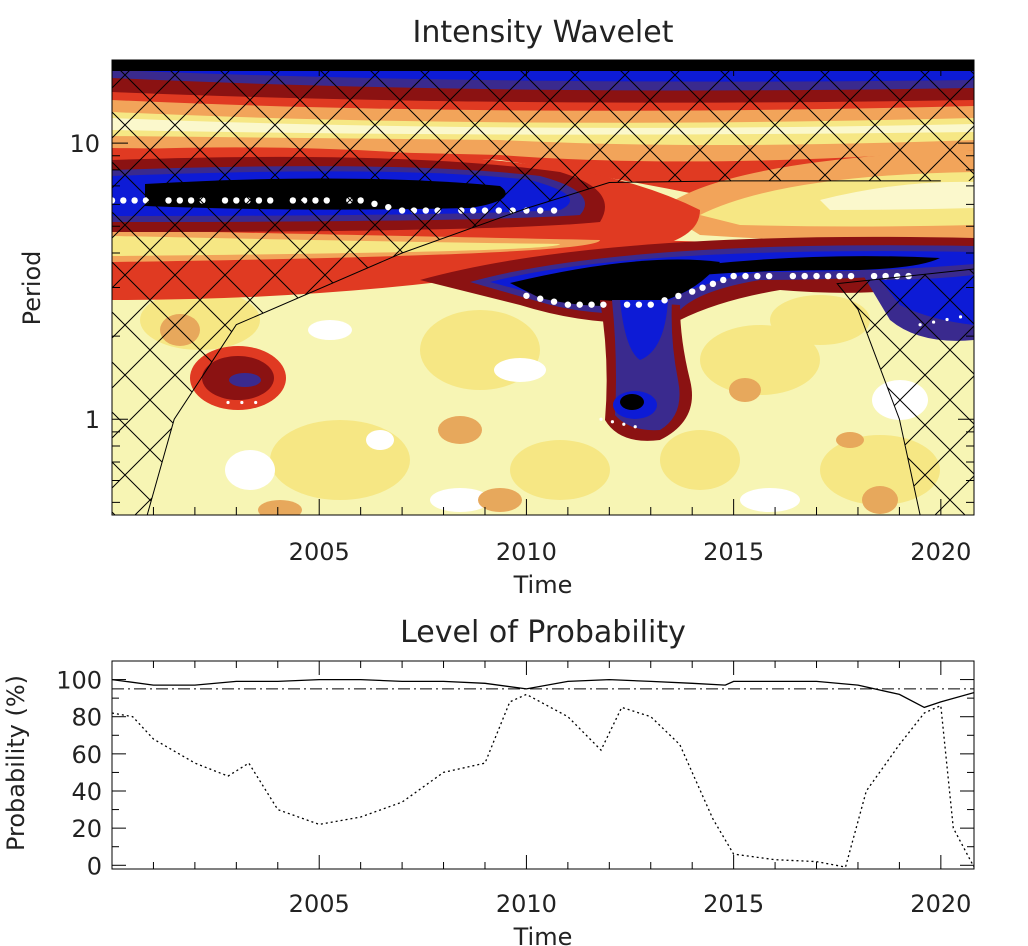 The image size is (1028, 946). What do you see at coordinates (632, 402) in the screenshot?
I see `drip-bottom-core` at bounding box center [632, 402].